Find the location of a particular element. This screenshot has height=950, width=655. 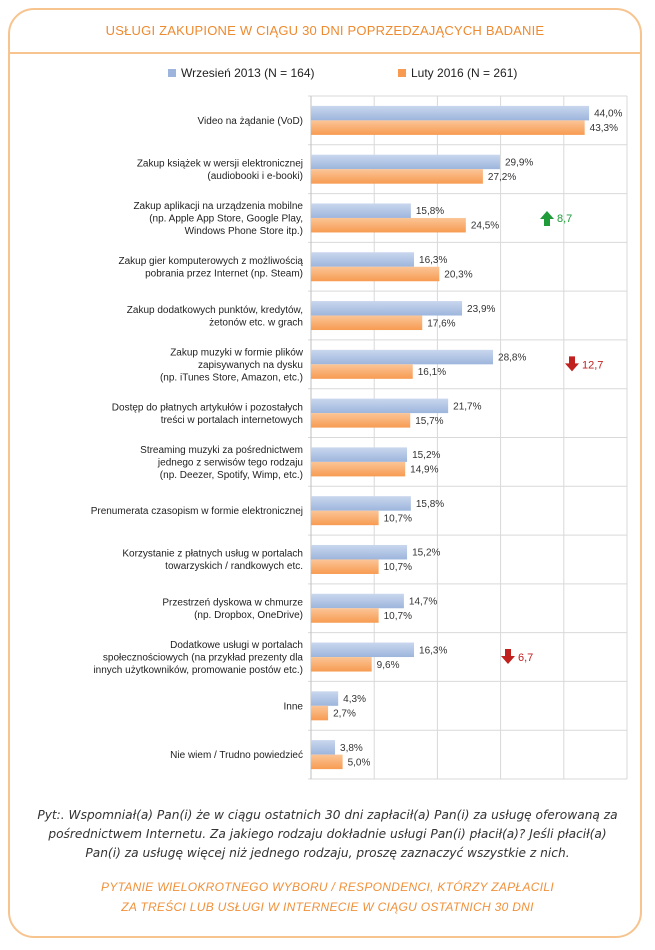

legend-label-series-2: Luty 2016 (N = 261) is located at coordinates (464, 73).